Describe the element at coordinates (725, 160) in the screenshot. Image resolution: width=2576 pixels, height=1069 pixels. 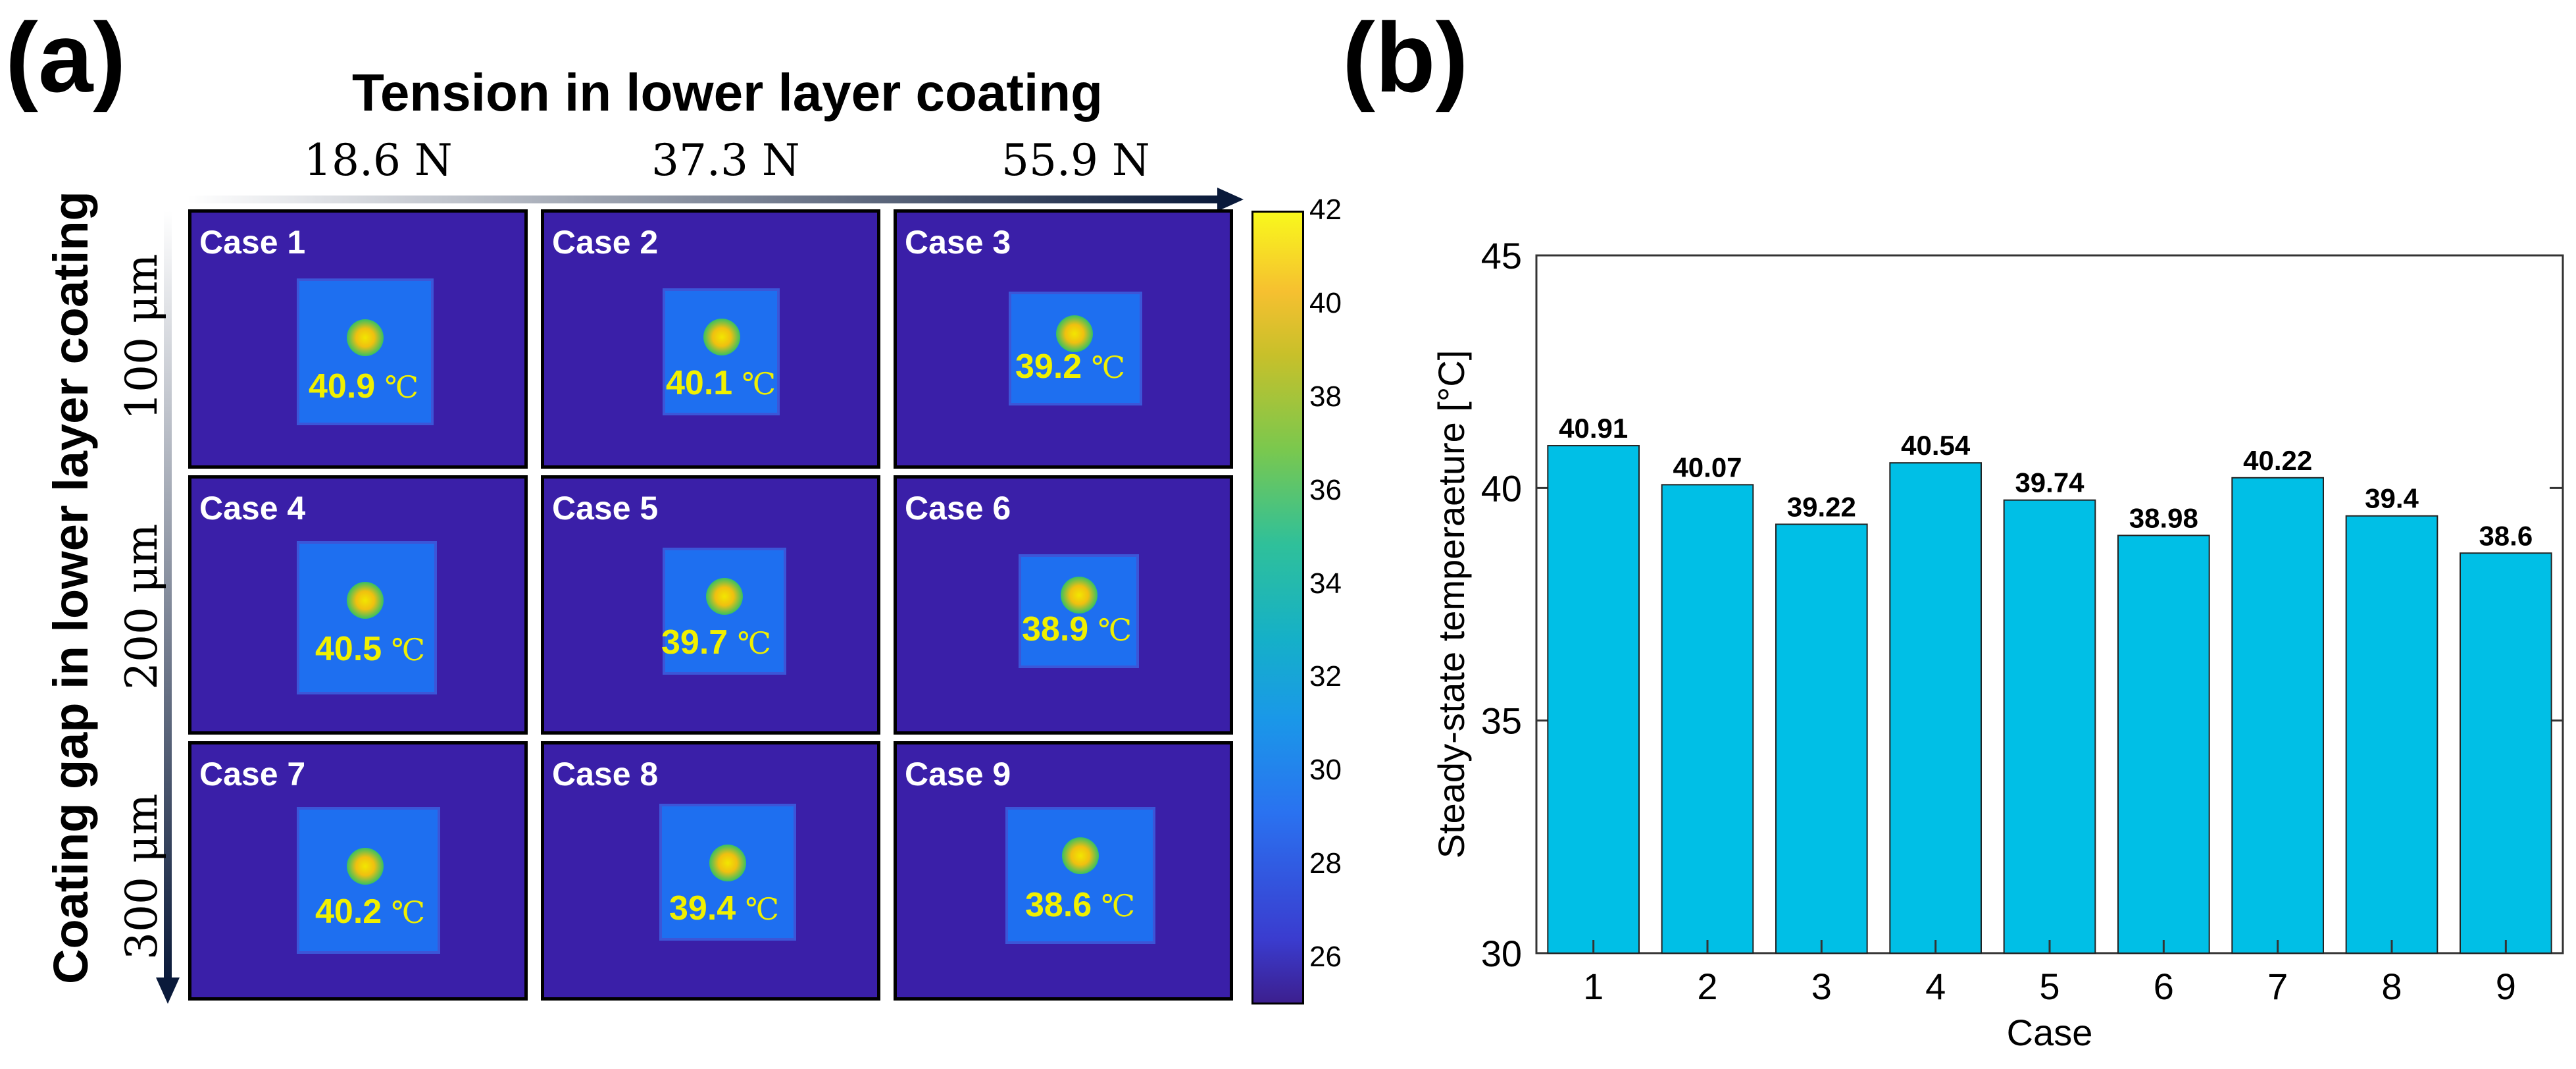
I see `column-label-2: 37.3 N` at that location.